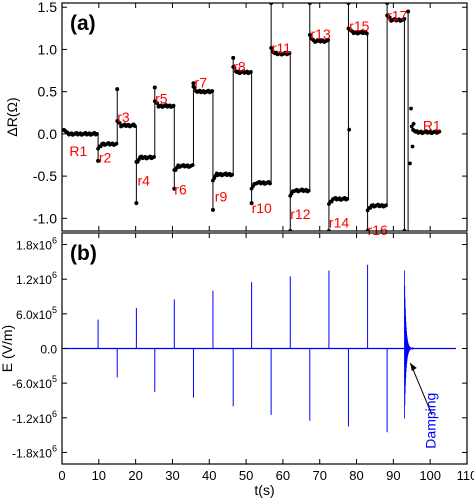  What do you see at coordinates (201, 82) in the screenshot?
I see `level-label: r7` at bounding box center [201, 82].